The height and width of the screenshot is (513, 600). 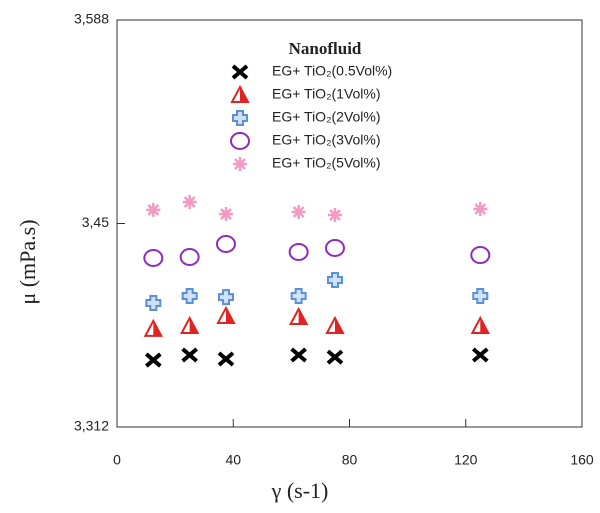 I want to click on legend-title: Nanofluid, so click(x=325, y=48).